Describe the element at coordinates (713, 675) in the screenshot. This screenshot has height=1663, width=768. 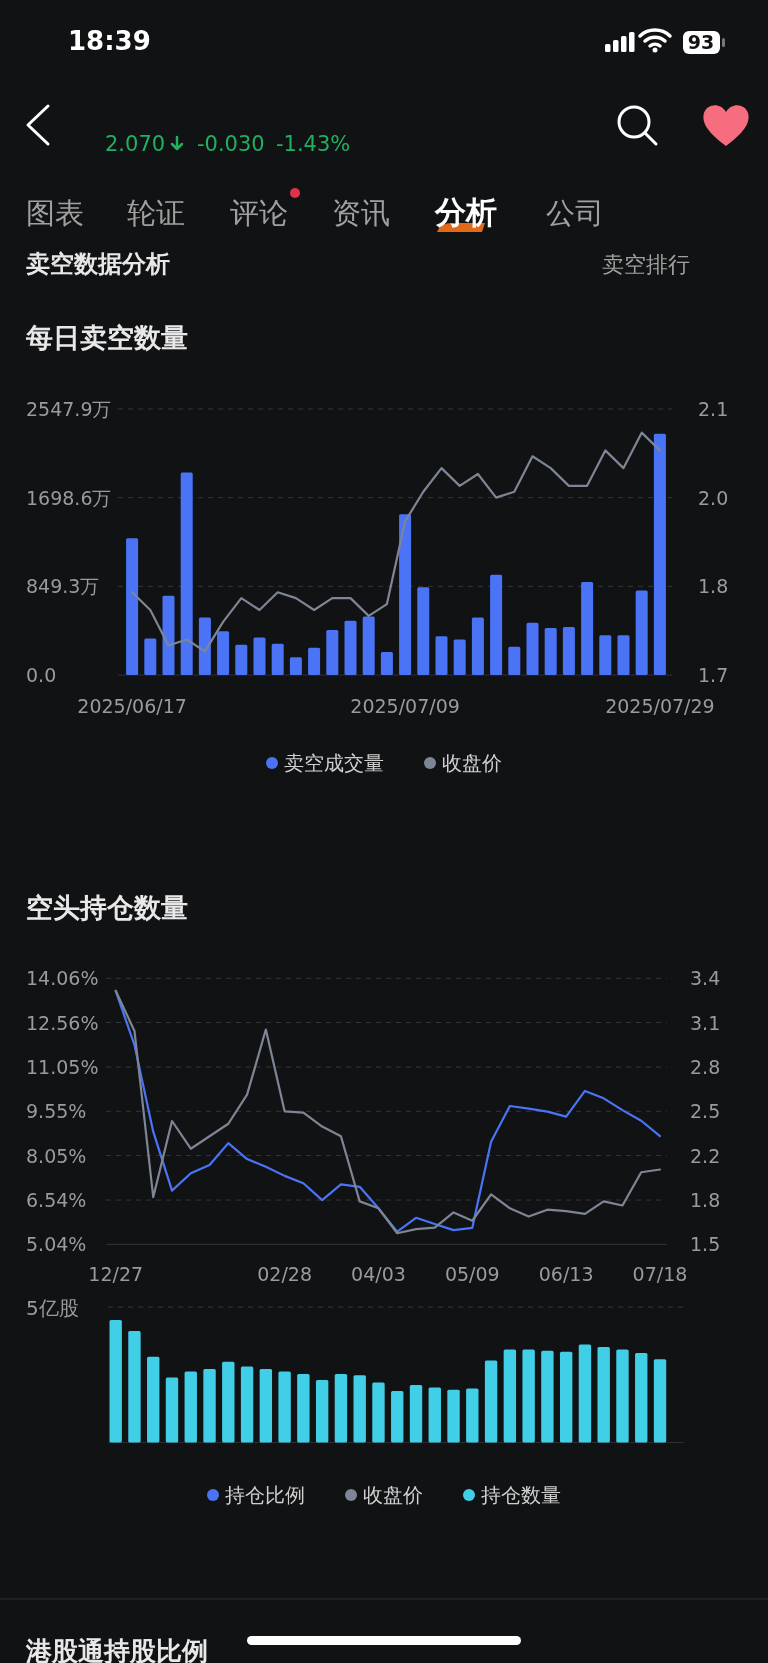
I see `y2-tick-label: 1.7` at that location.